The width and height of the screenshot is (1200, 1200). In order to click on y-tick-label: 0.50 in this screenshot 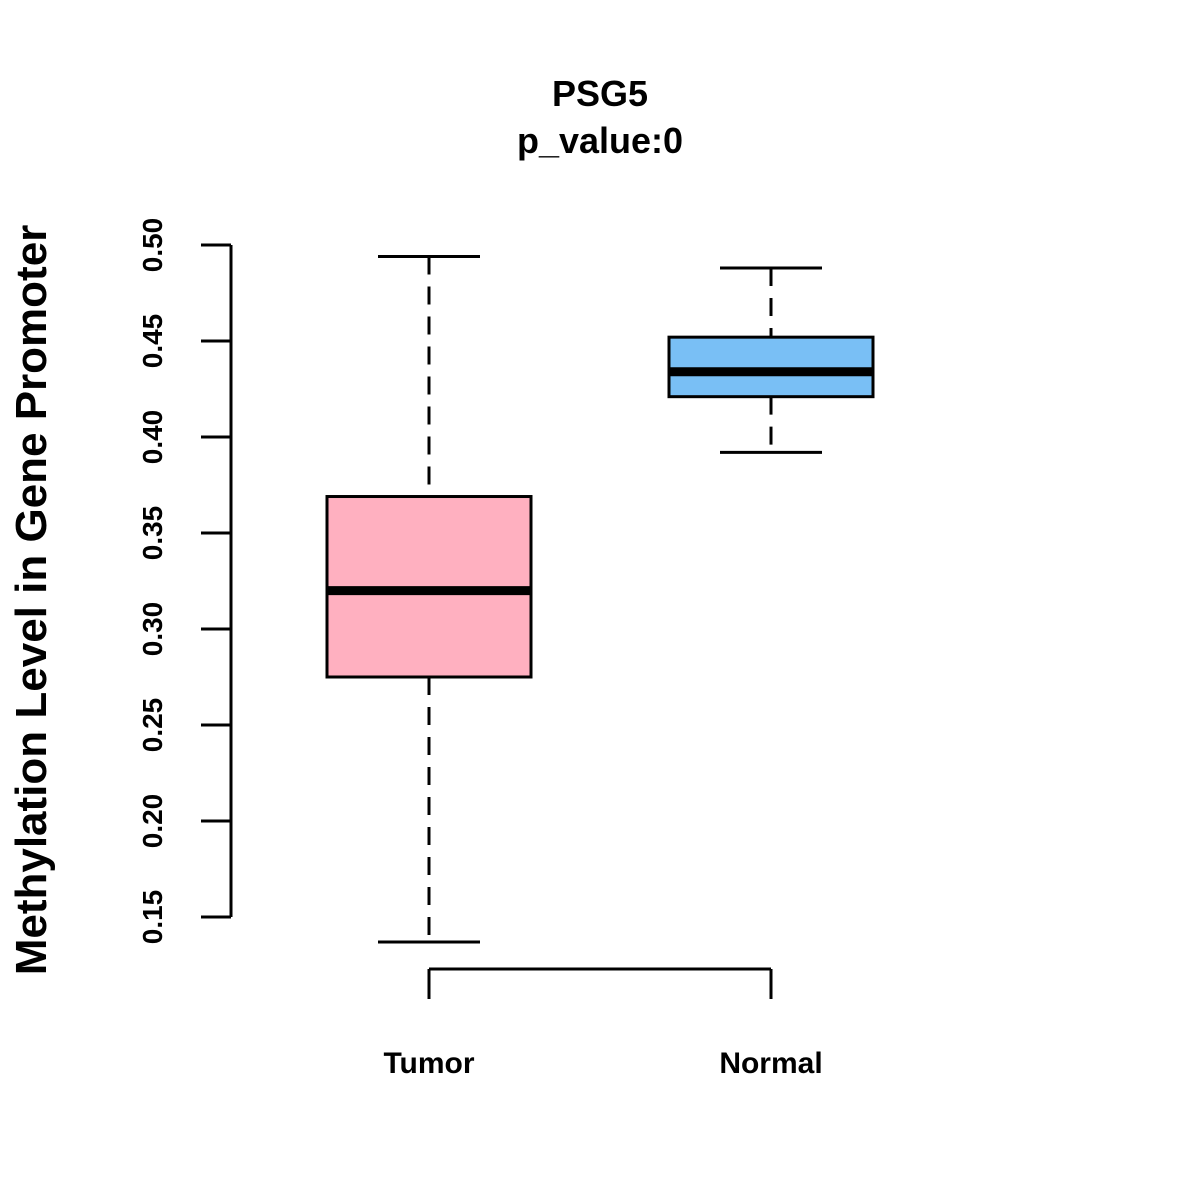, I will do `click(152, 245)`.